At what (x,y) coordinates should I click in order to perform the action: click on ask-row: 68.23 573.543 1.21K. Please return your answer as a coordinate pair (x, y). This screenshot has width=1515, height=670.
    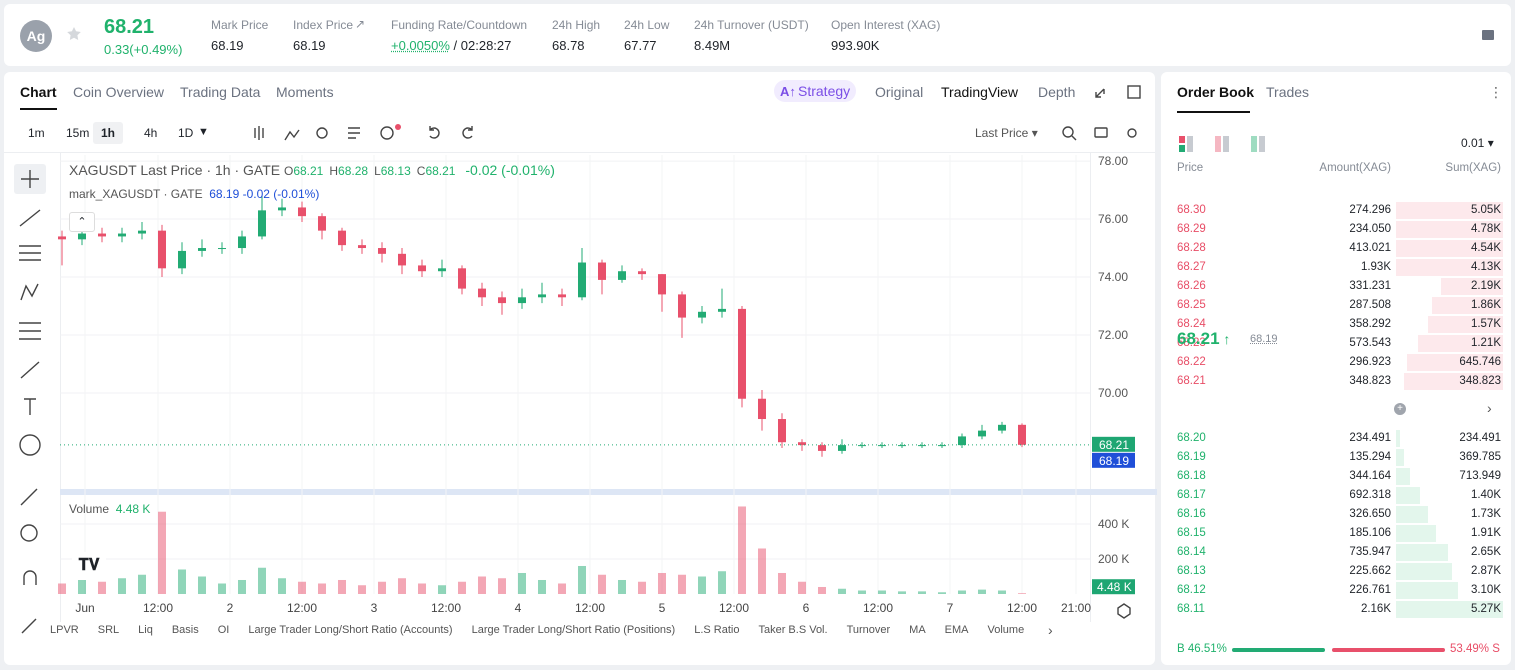
    Looking at the image, I should click on (1336, 343).